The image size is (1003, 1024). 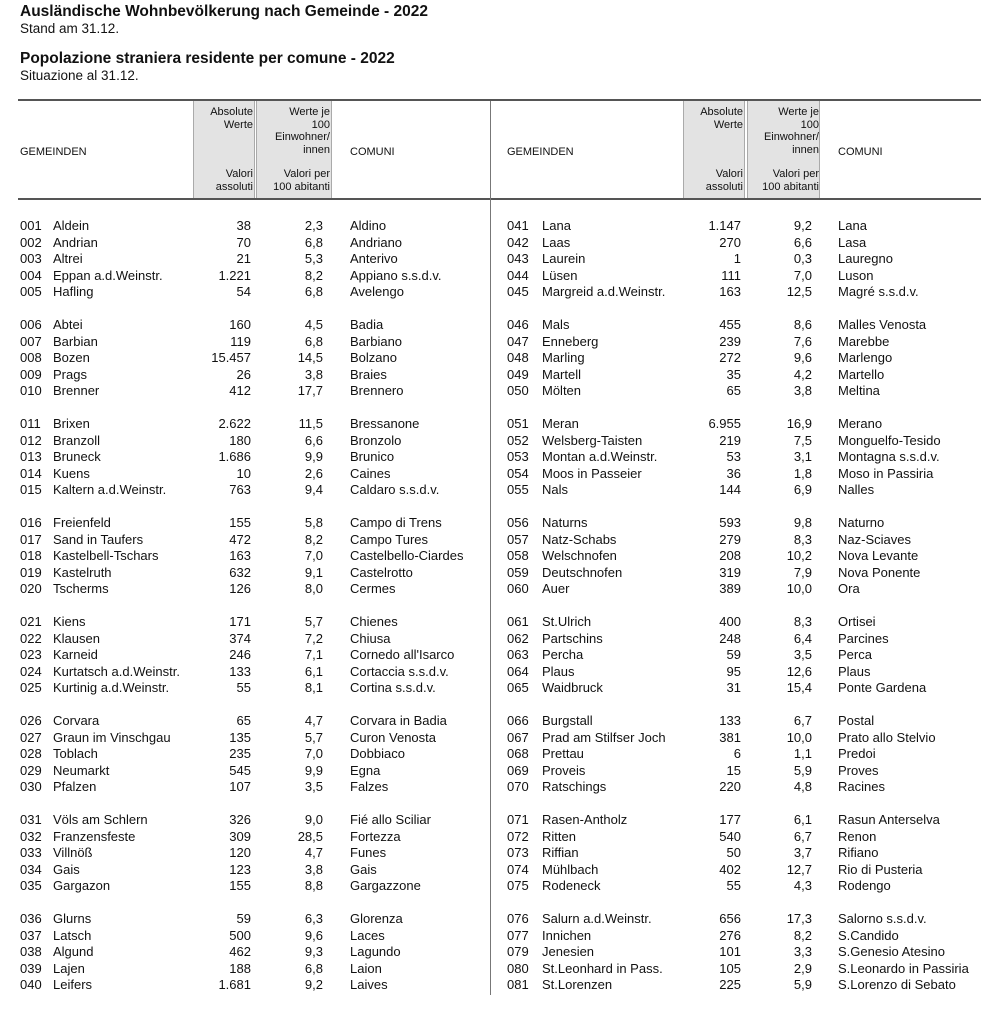 What do you see at coordinates (240, 737) in the screenshot?
I see `absolute-value: 135` at bounding box center [240, 737].